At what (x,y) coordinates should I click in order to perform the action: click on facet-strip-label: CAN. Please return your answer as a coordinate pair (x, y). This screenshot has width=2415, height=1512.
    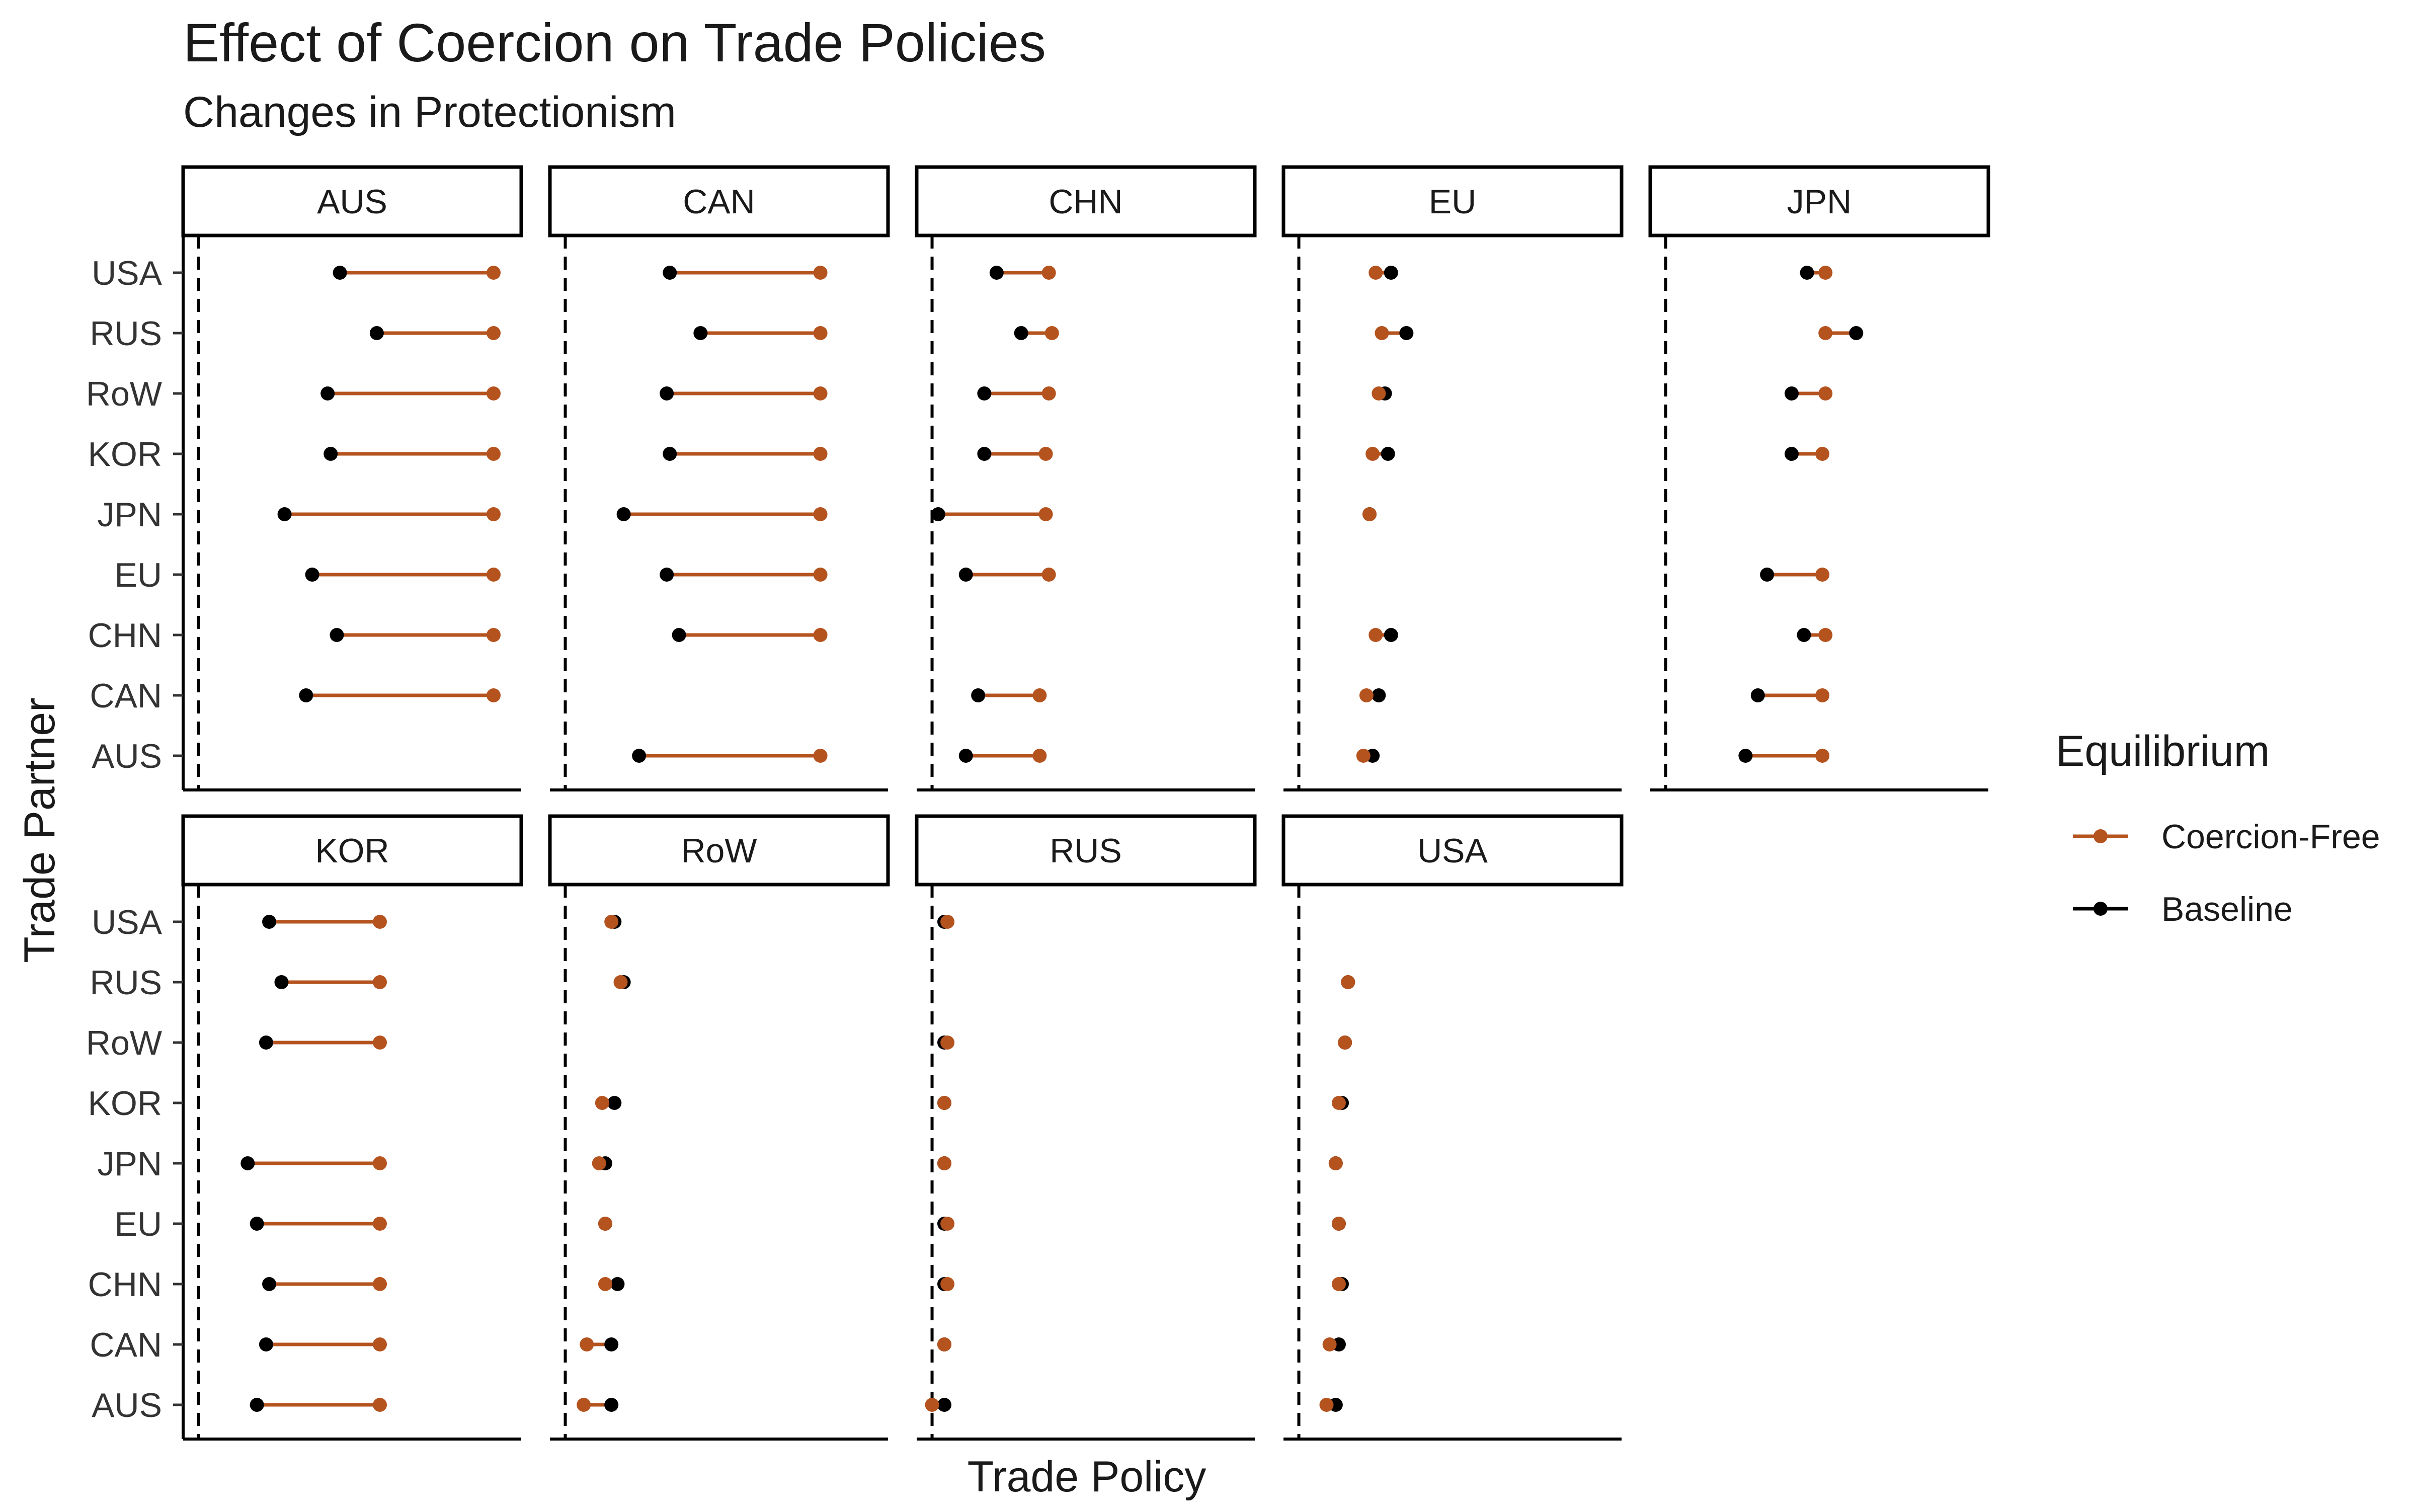
    Looking at the image, I should click on (719, 202).